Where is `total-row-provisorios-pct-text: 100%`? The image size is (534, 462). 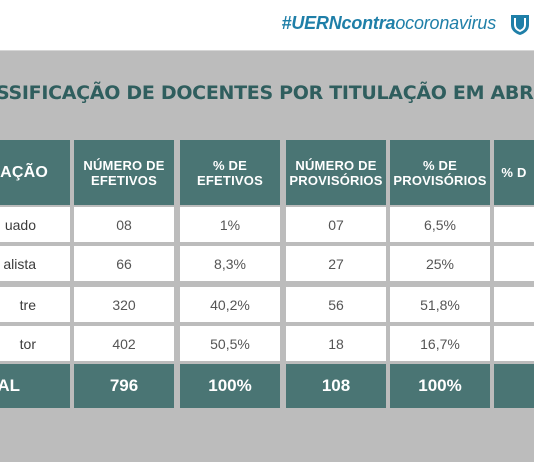 total-row-provisorios-pct-text: 100% is located at coordinates (440, 385).